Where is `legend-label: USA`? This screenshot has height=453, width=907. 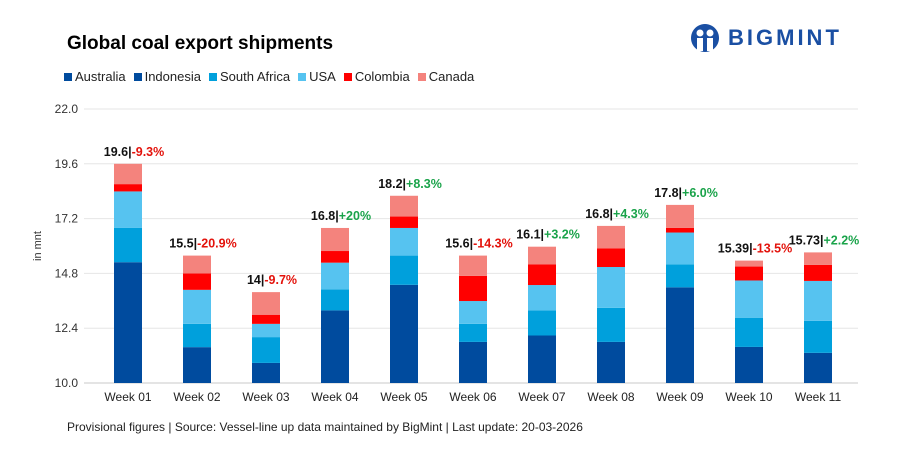
legend-label: USA is located at coordinates (322, 76).